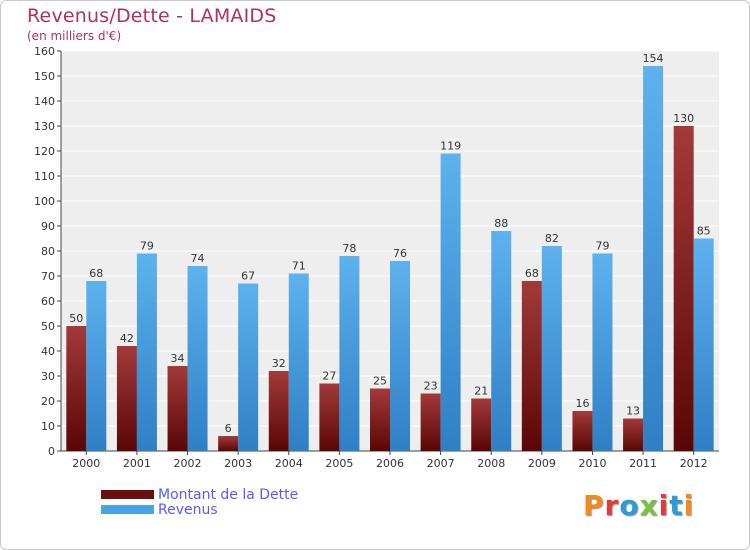  I want to click on y-tick-label: 100, so click(44, 201).